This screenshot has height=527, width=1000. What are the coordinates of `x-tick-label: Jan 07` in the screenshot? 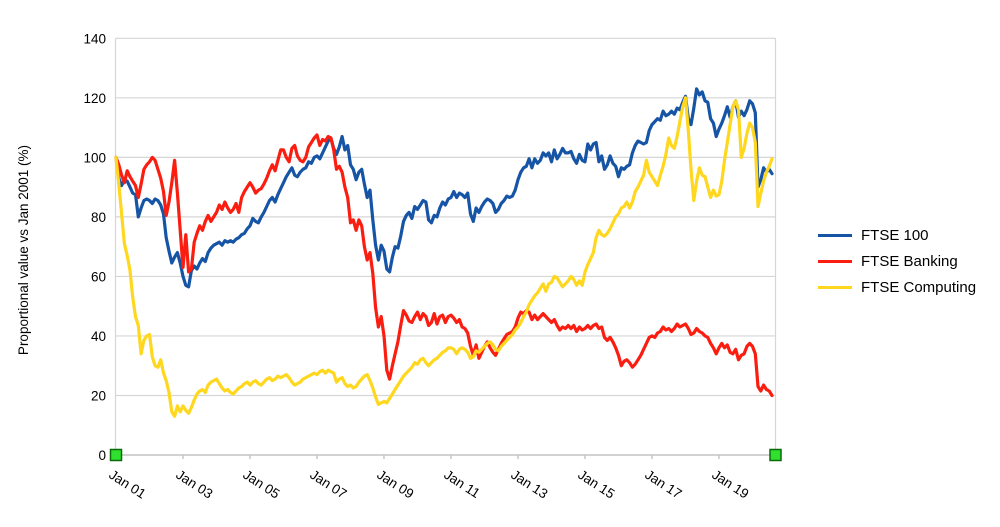 It's located at (328, 484).